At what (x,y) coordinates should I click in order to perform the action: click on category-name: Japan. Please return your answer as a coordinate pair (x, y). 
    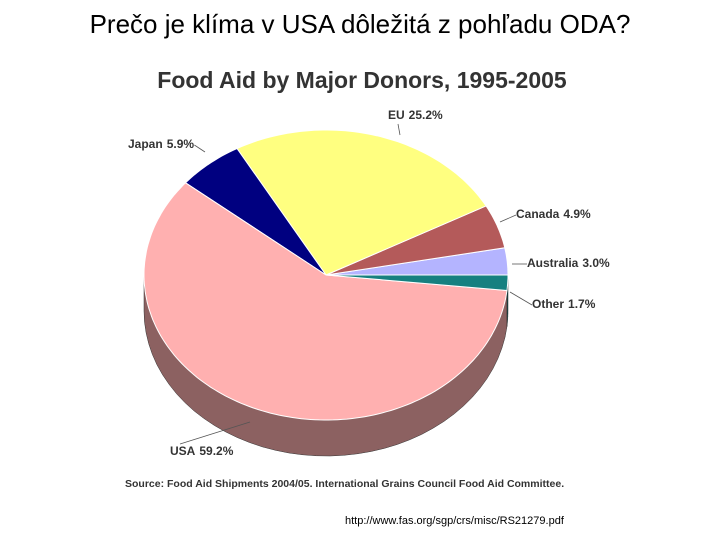
    Looking at the image, I should click on (145, 144).